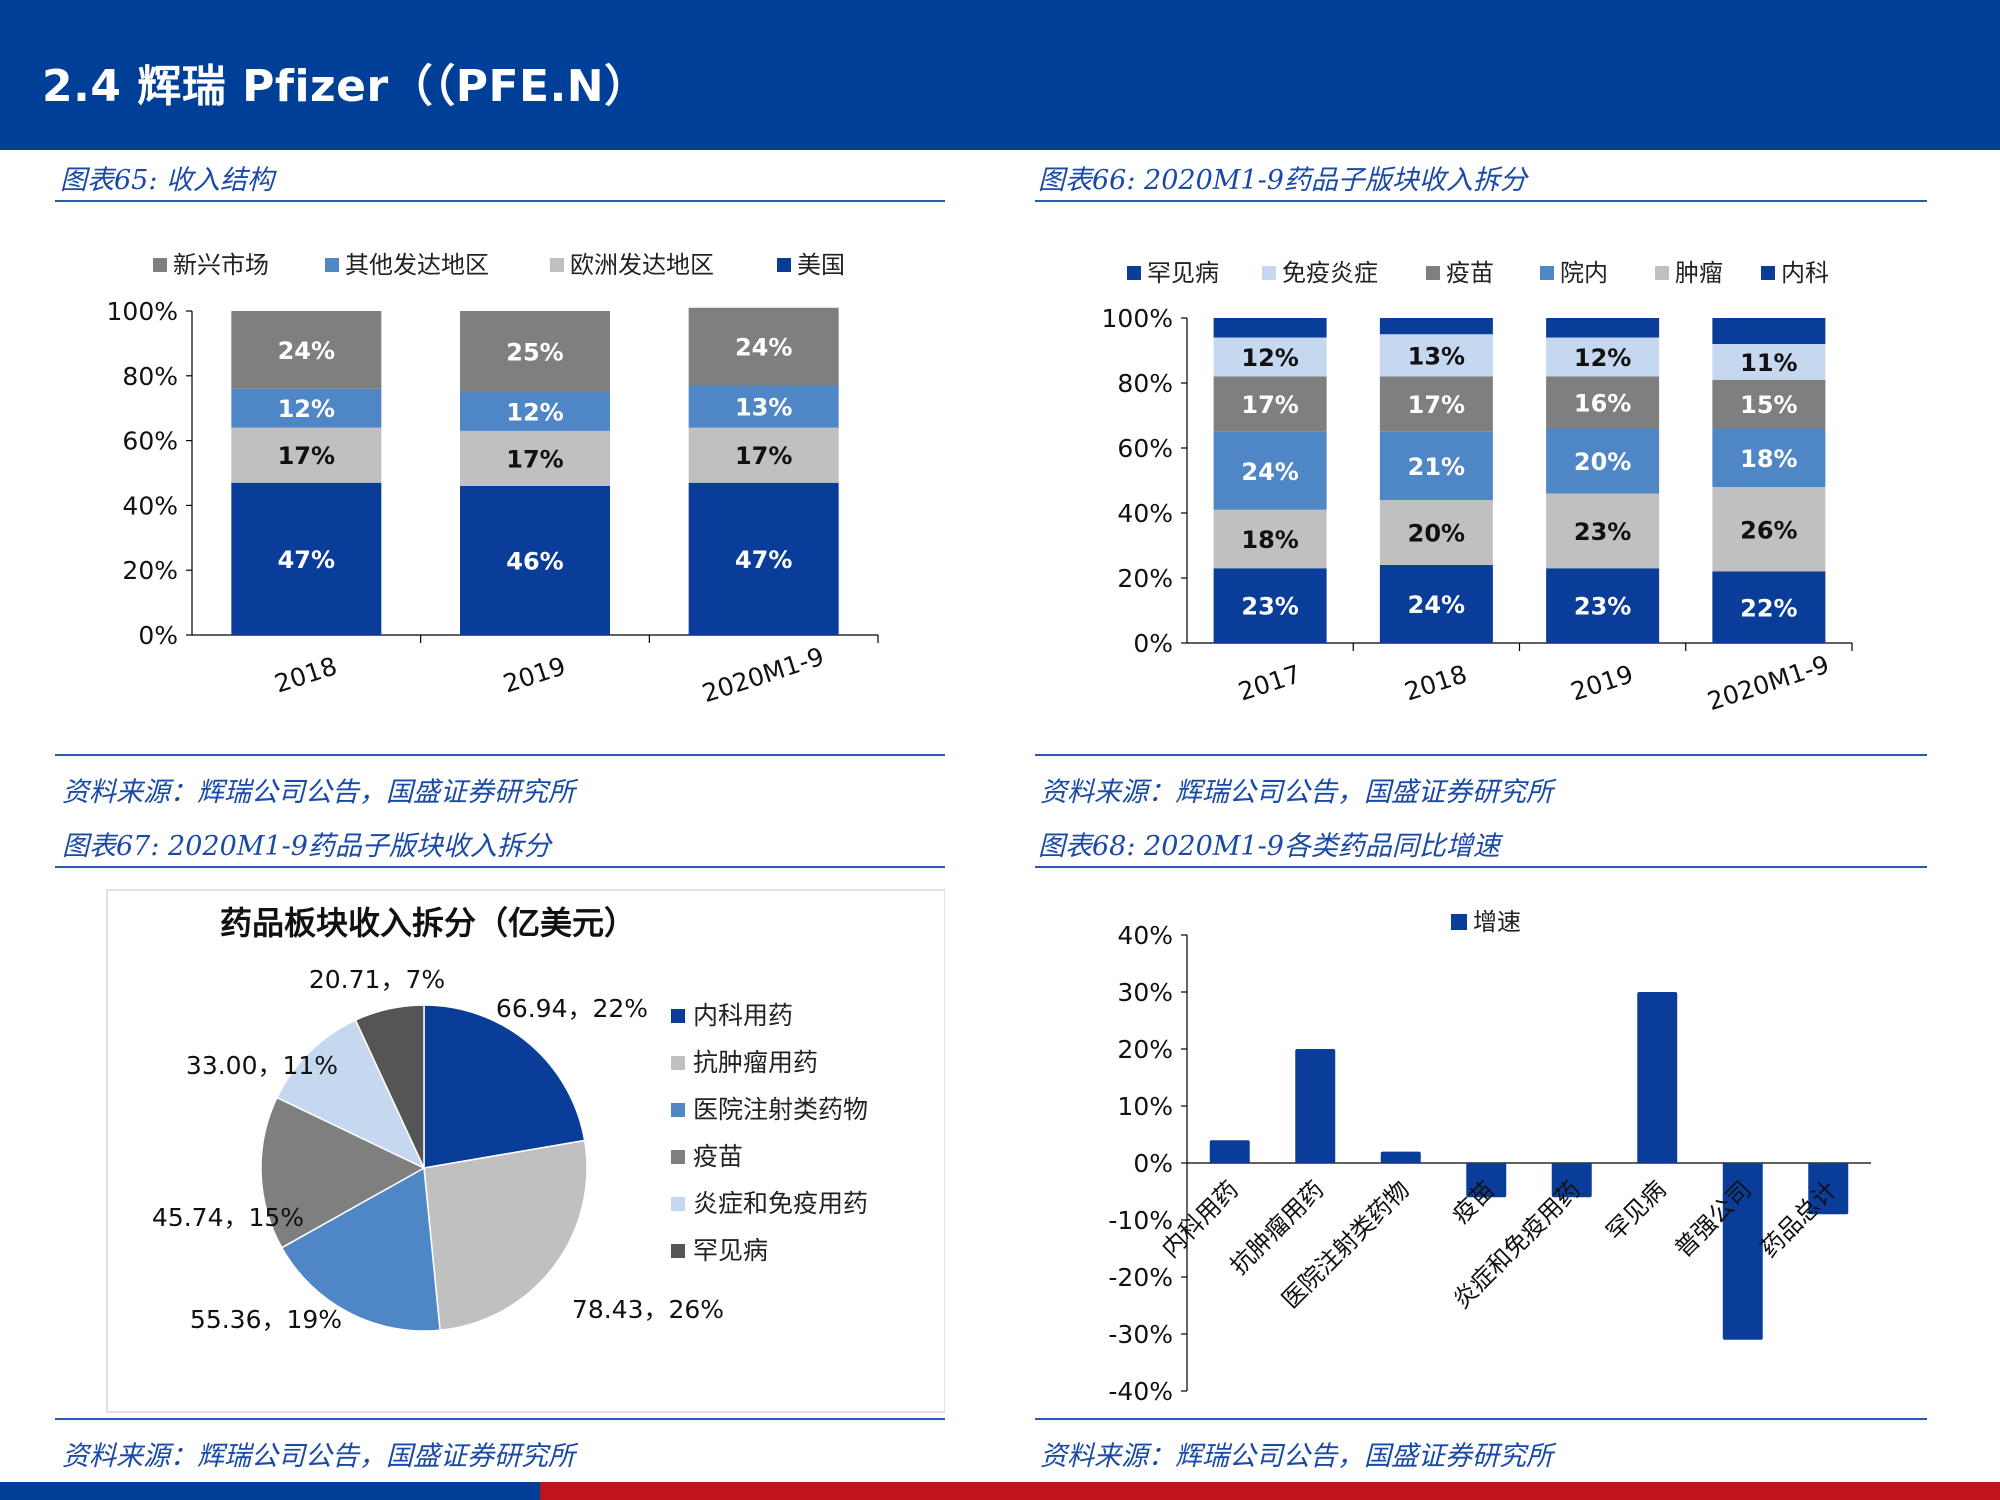  What do you see at coordinates (1269, 682) in the screenshot?
I see `x-tick-label: 2017` at bounding box center [1269, 682].